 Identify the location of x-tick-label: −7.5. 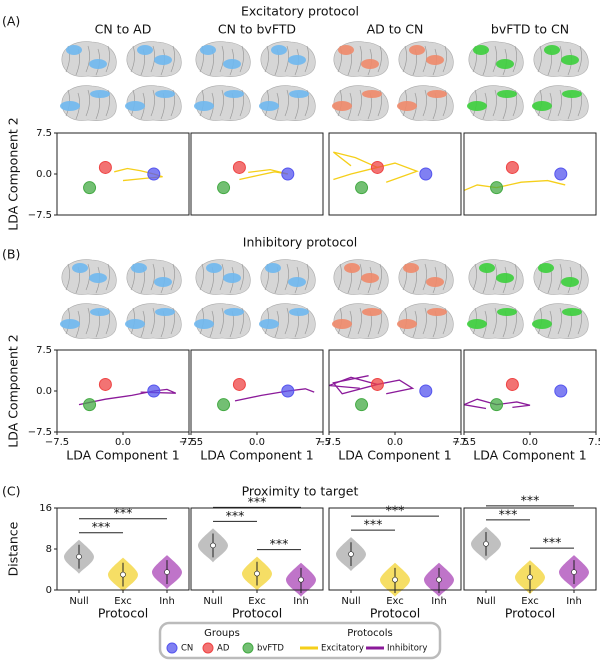
(57, 442).